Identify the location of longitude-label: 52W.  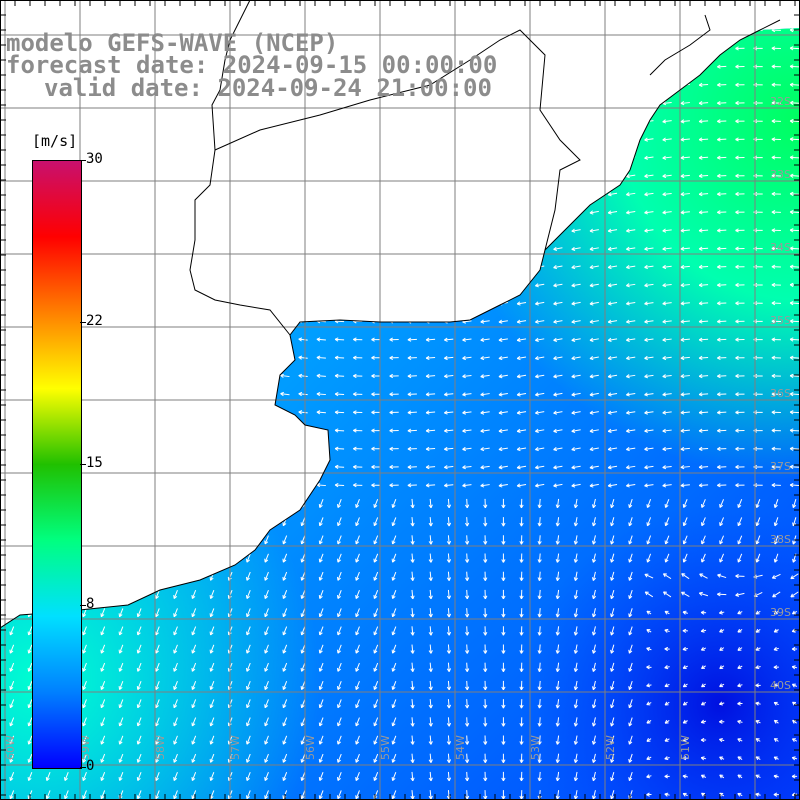
(610, 747).